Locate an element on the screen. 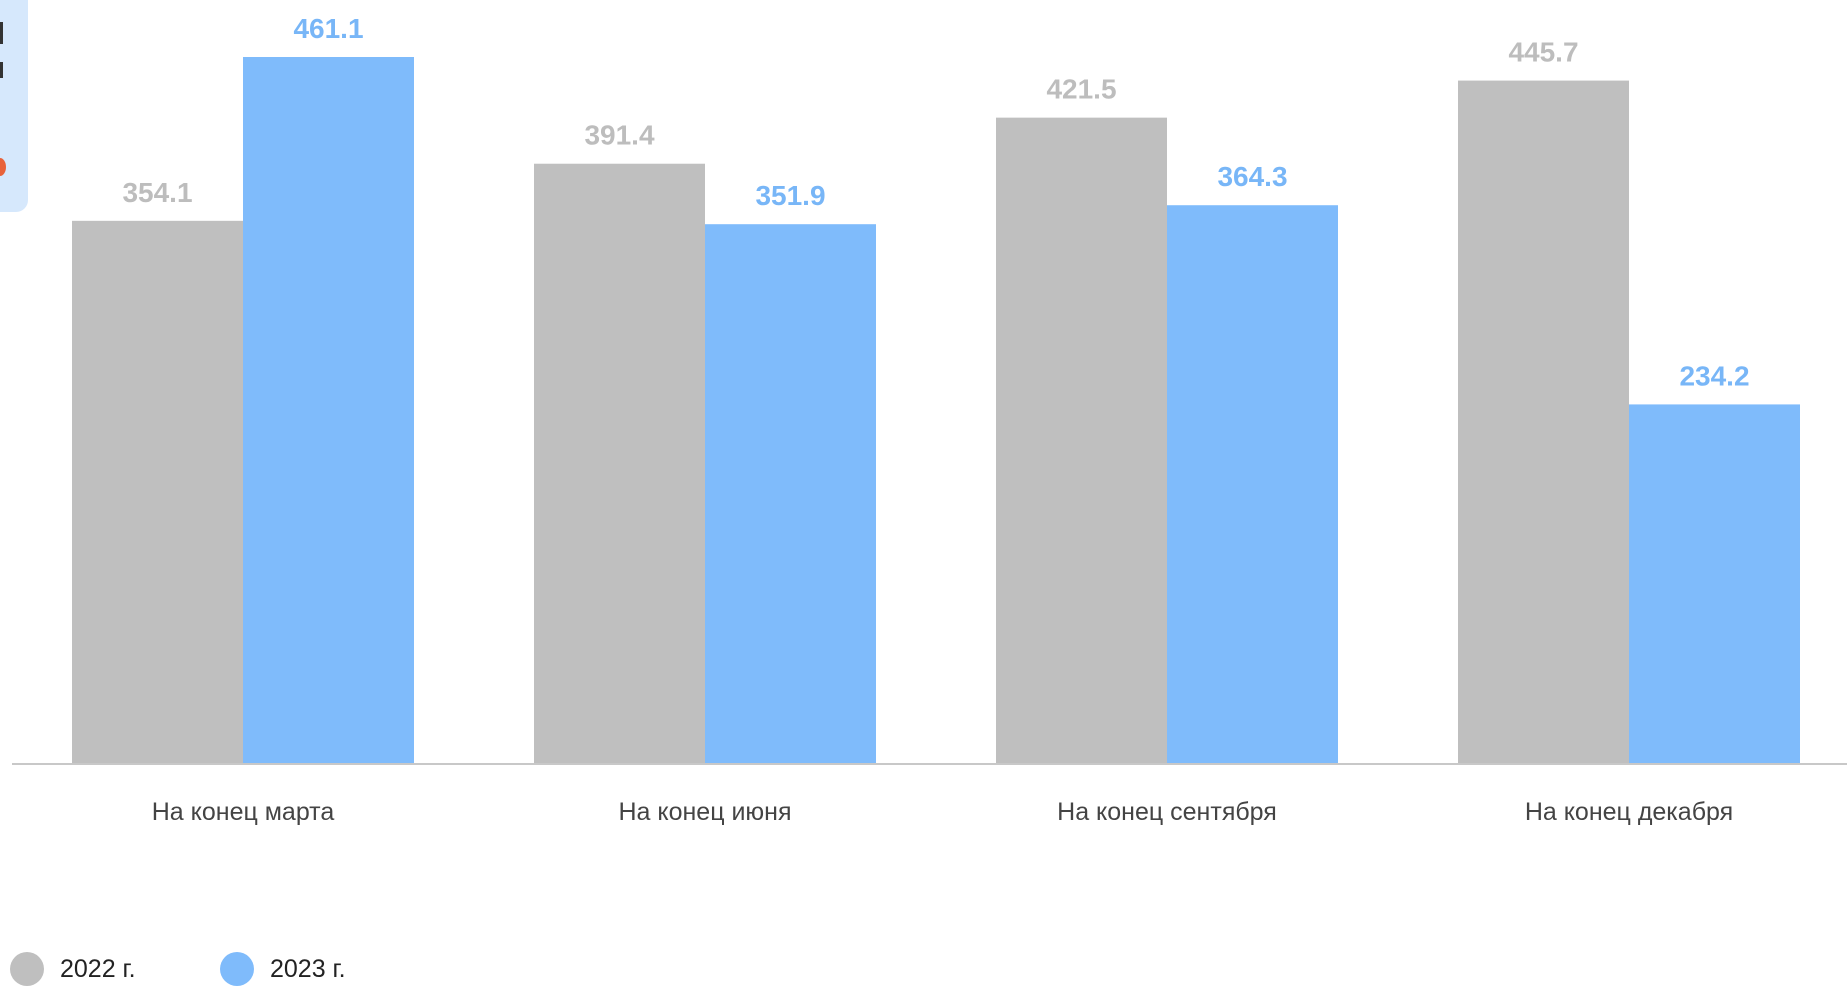 The image size is (1847, 986). data-label: 391.4 is located at coordinates (619, 135).